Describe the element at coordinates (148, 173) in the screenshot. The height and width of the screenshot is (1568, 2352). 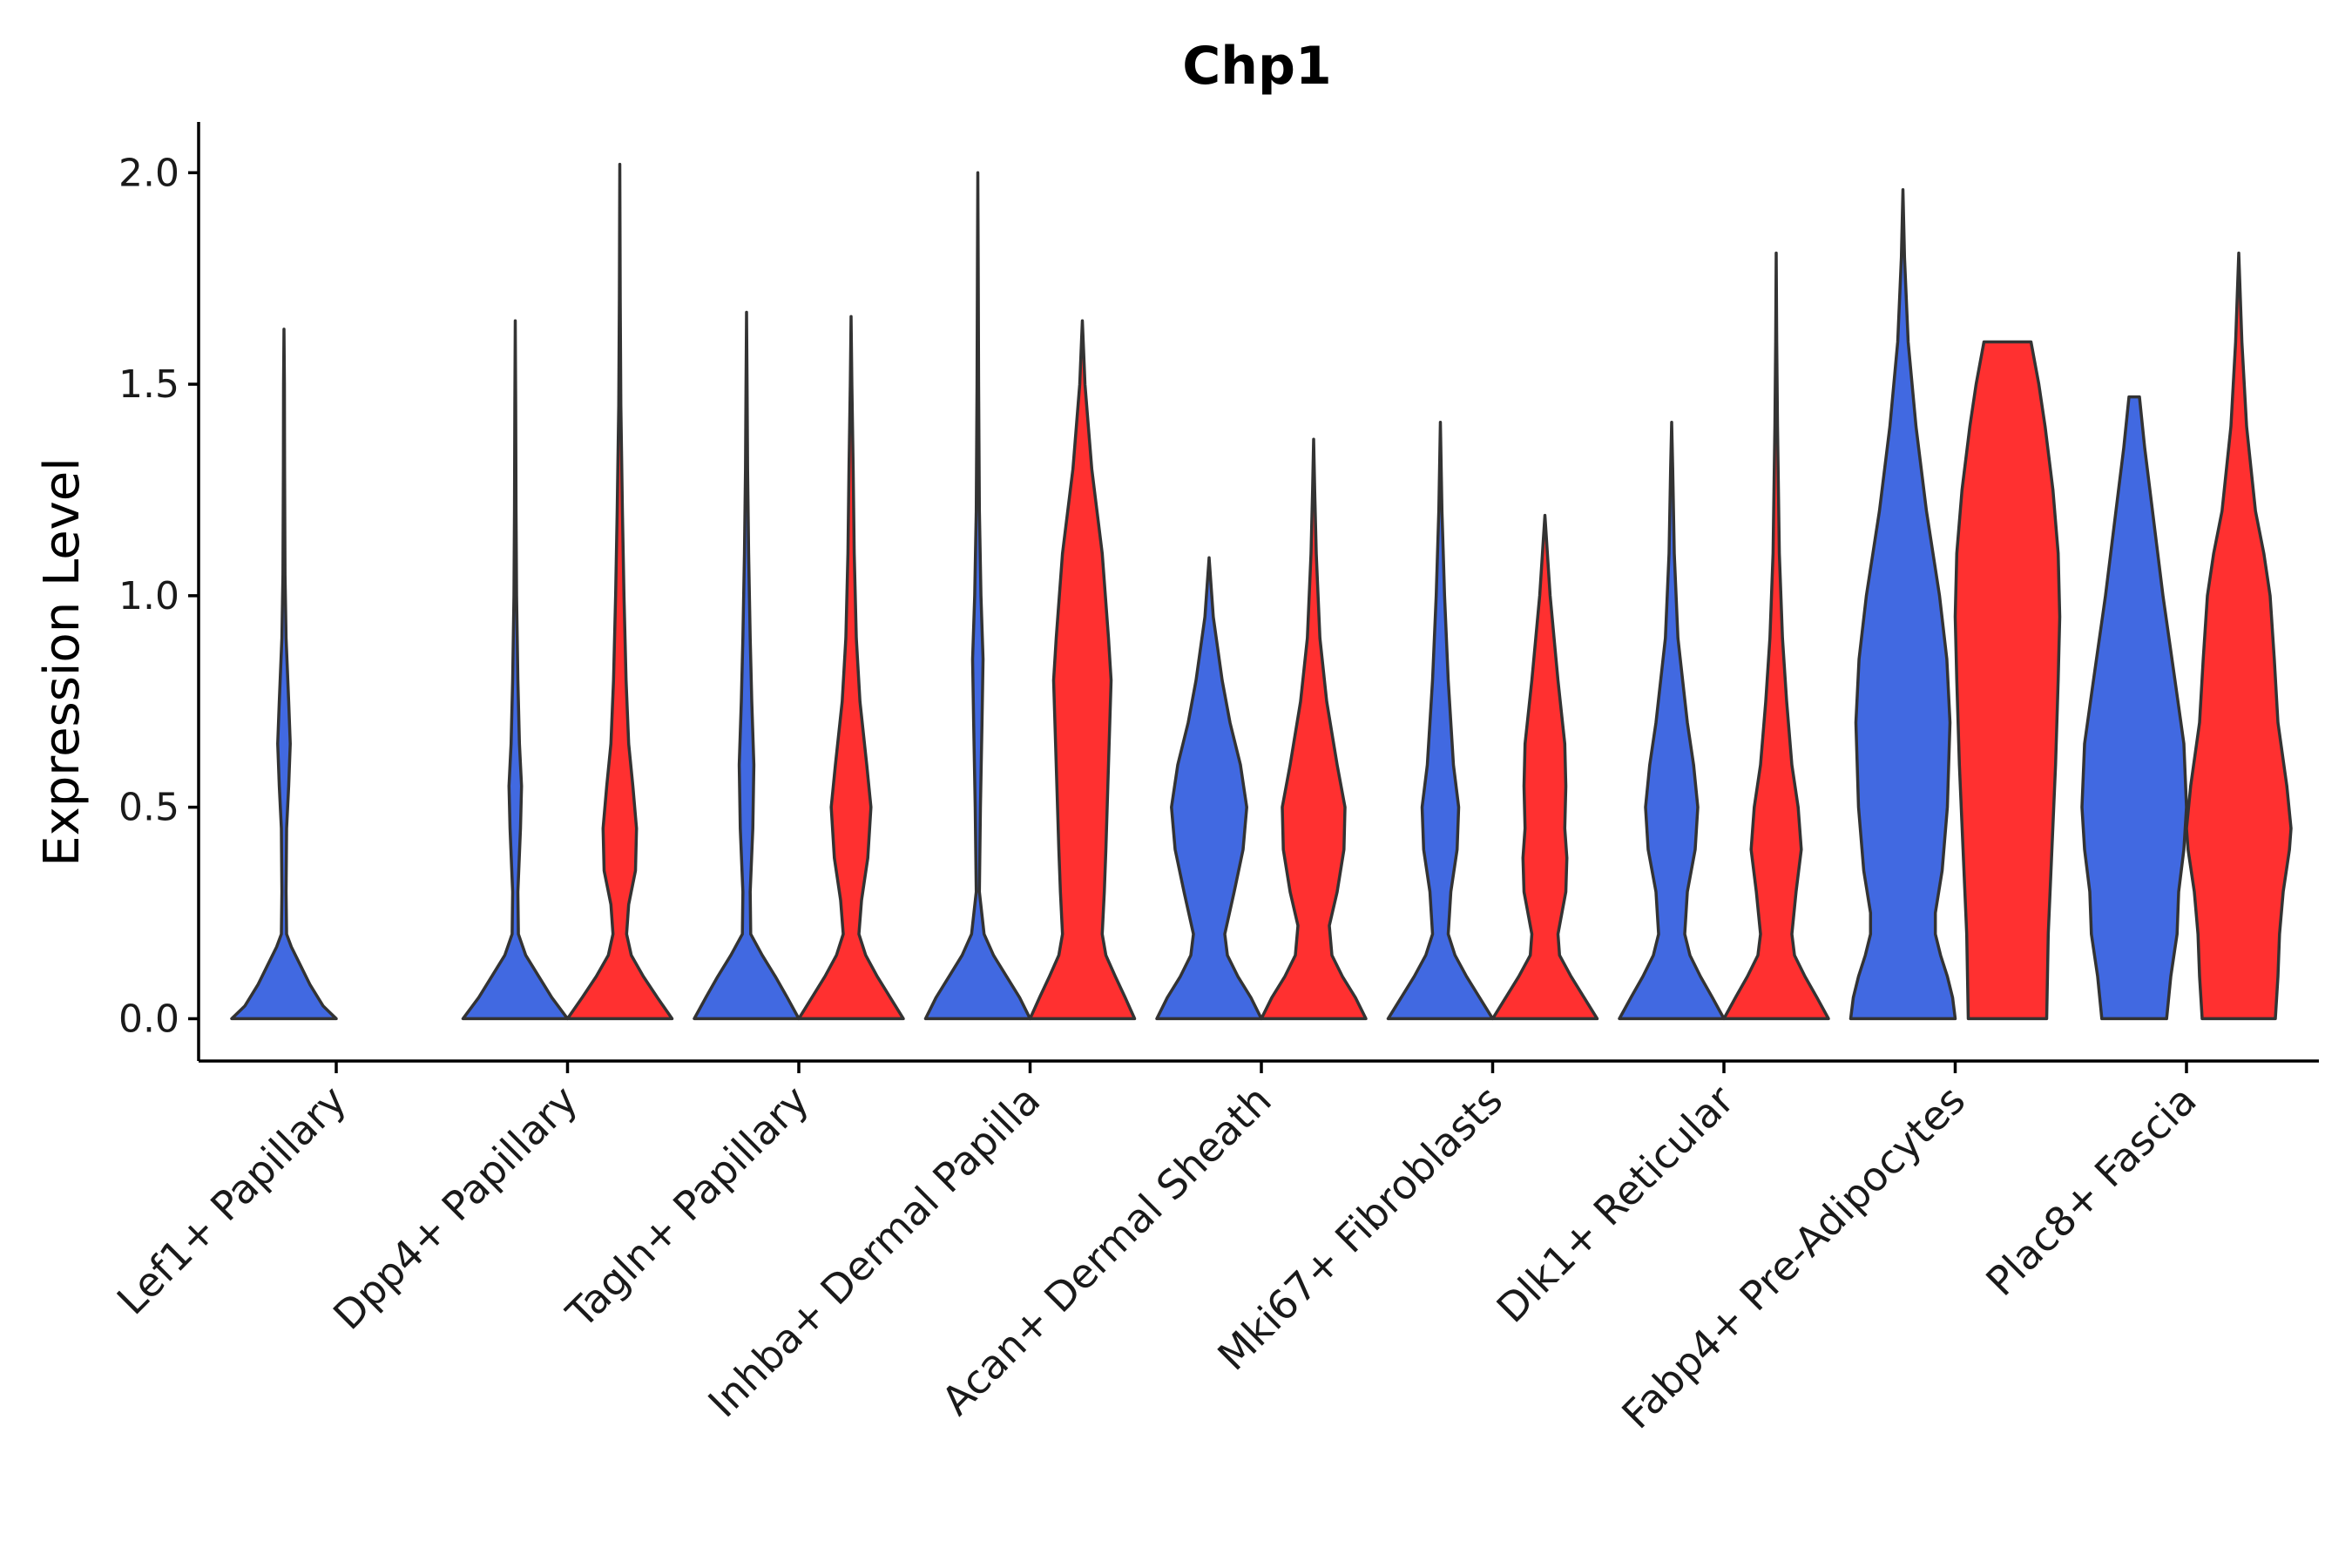
I see `y-tick-label: 2.0` at that location.